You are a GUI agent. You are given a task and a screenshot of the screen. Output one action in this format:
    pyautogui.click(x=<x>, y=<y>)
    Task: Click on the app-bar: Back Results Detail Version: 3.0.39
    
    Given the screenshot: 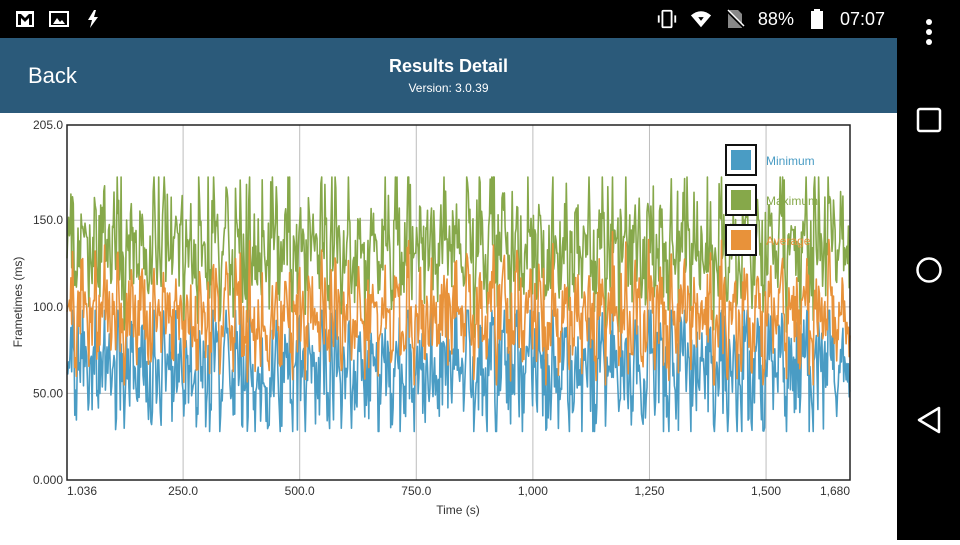 What is the action you would take?
    pyautogui.click(x=448, y=75)
    